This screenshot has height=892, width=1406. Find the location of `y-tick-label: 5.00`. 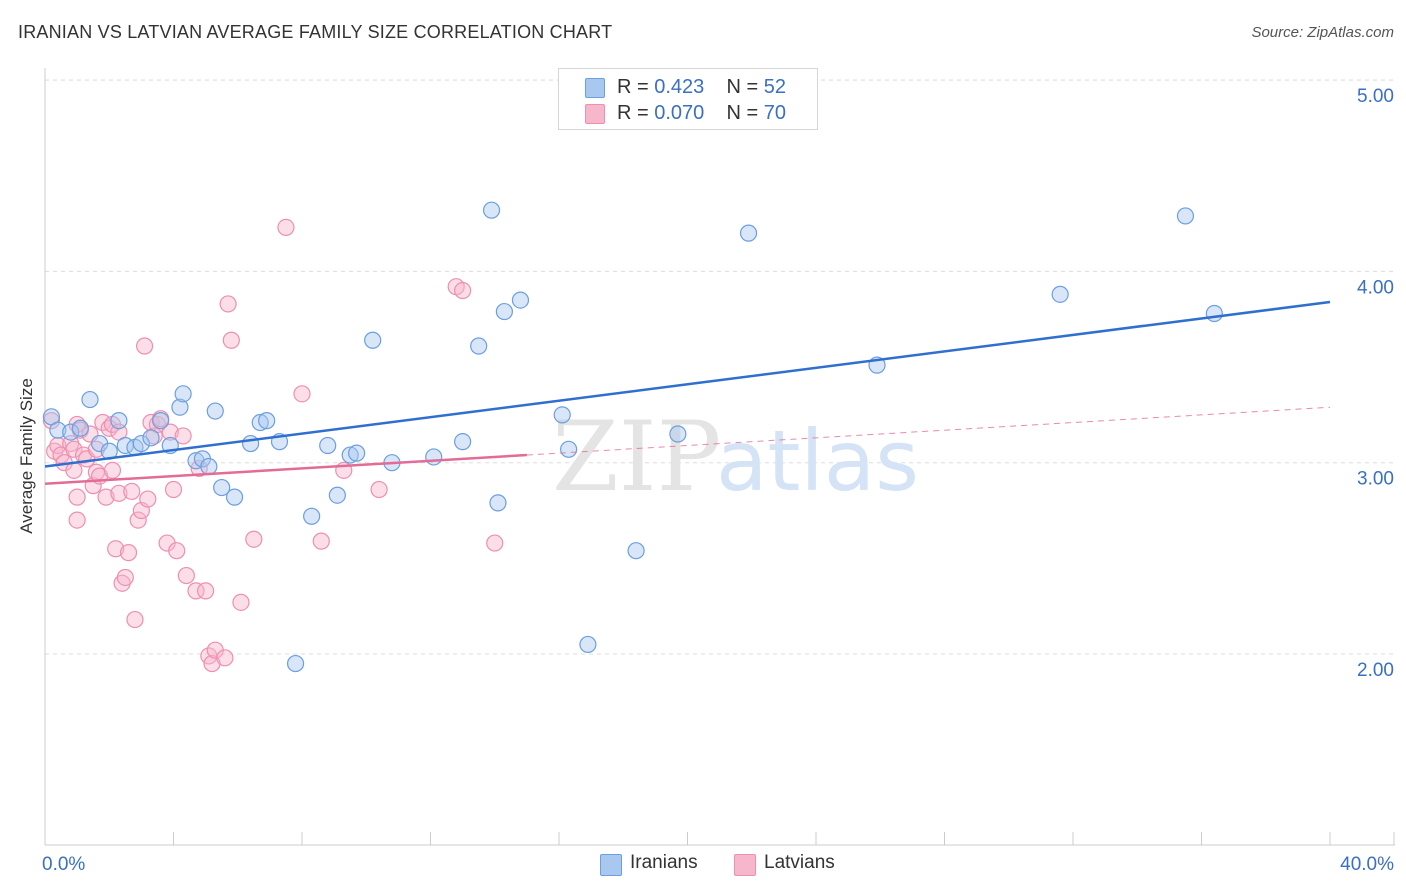

y-tick-label: 5.00 is located at coordinates (1375, 96).